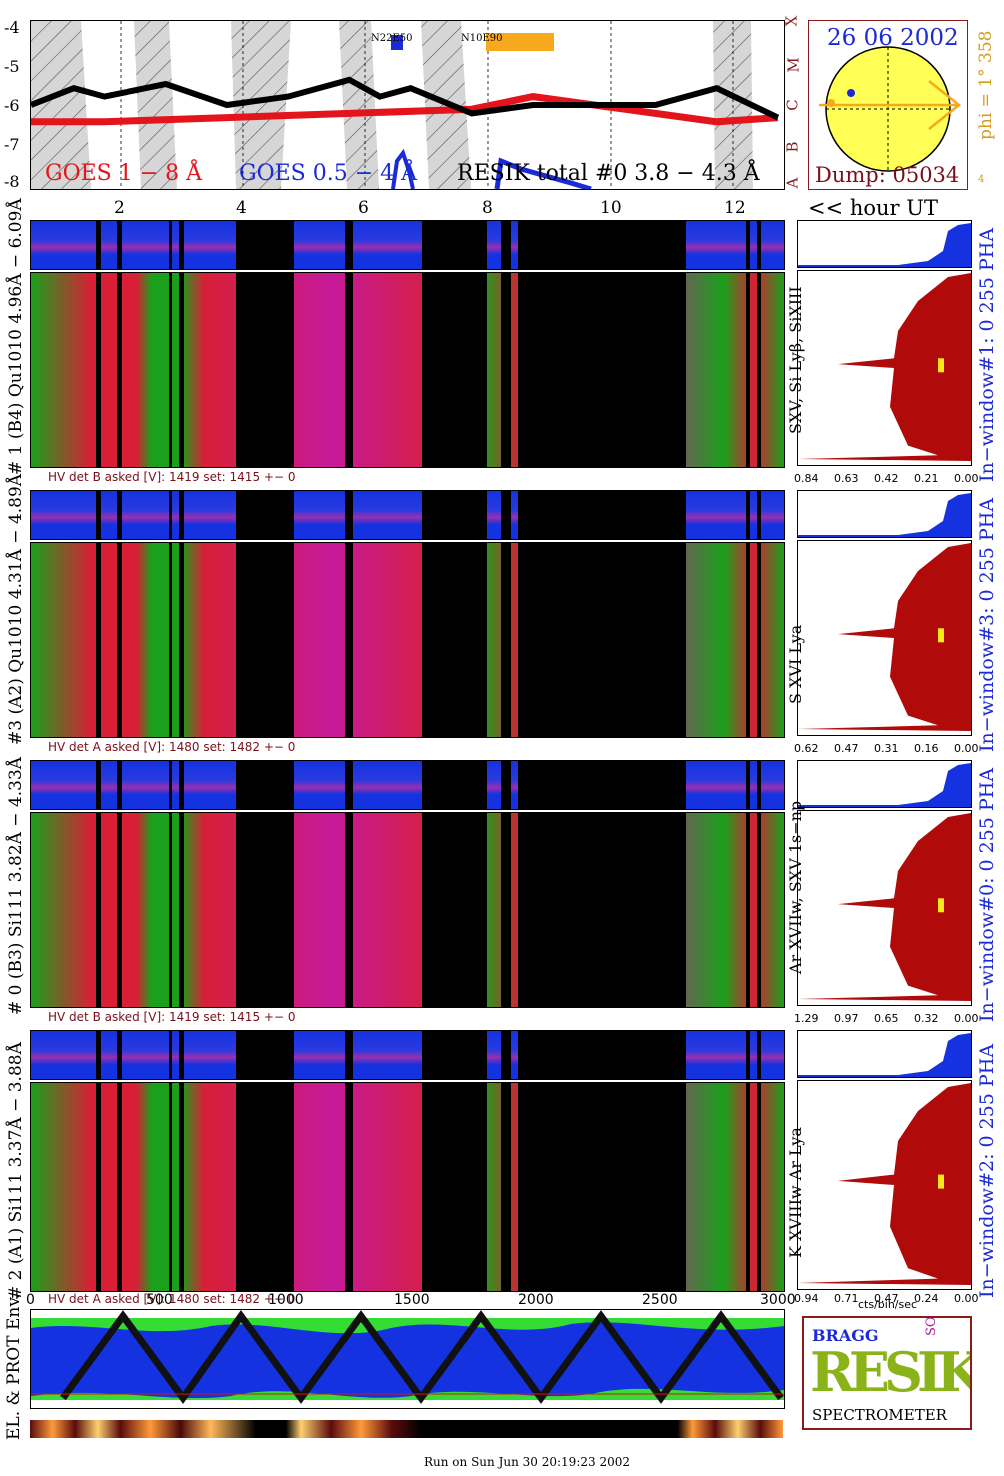 The width and height of the screenshot is (1004, 1476). What do you see at coordinates (886, 748) in the screenshot?
I see `histo-xtick: 0.31` at bounding box center [886, 748].